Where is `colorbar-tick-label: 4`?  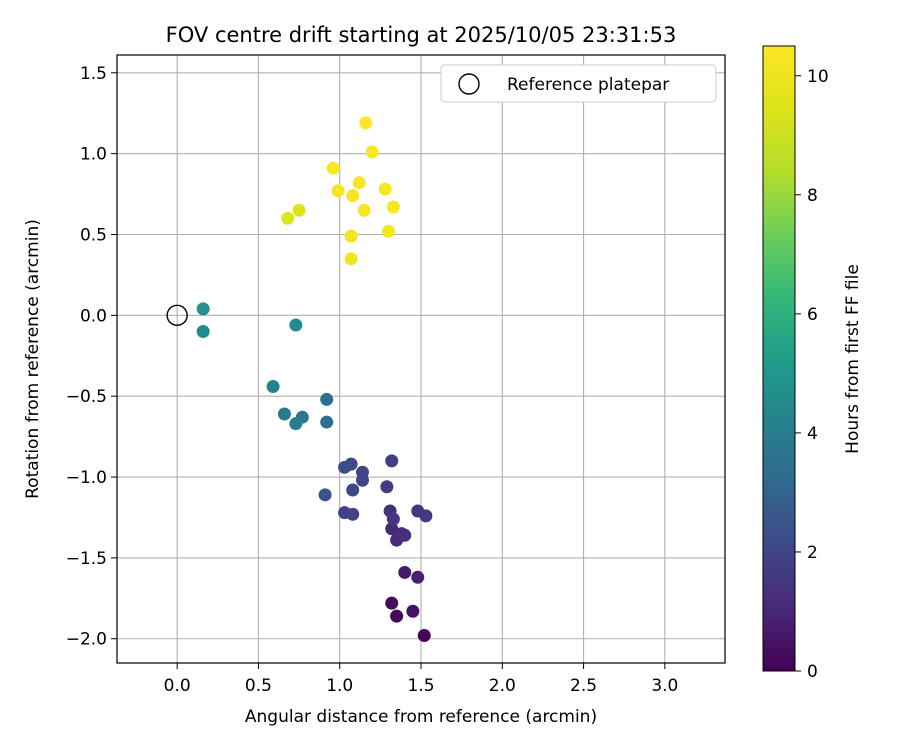
colorbar-tick-label: 4 is located at coordinates (812, 434).